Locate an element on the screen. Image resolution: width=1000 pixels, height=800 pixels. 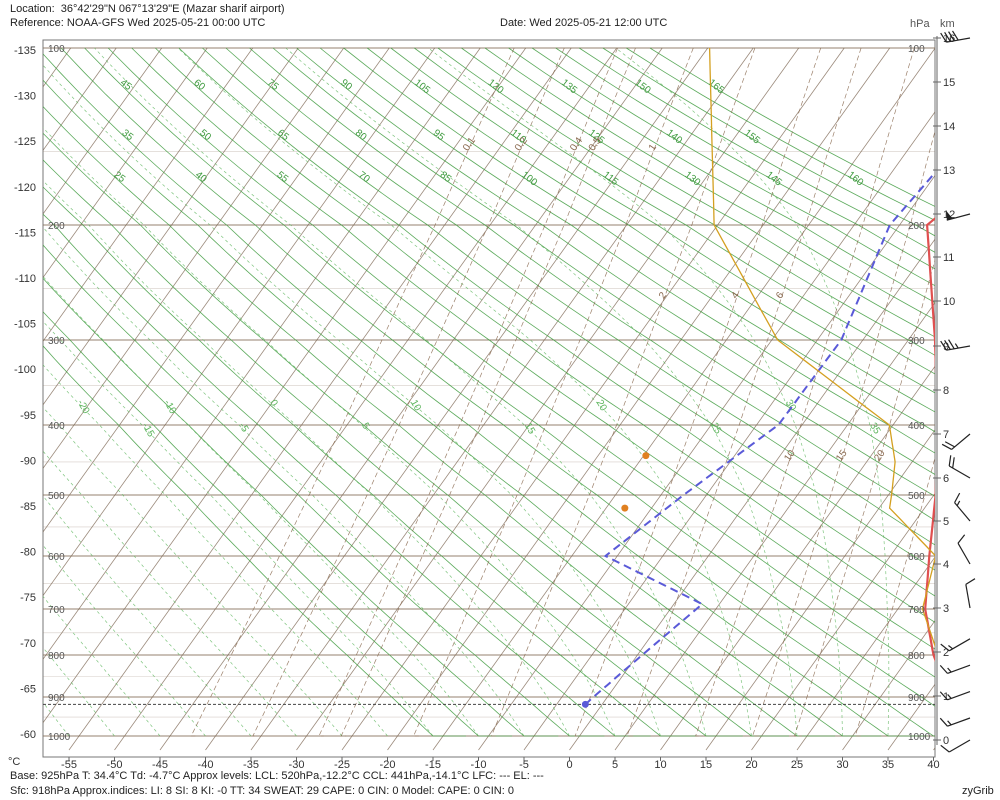
pressure-label-right: 900 is located at coordinates (916, 698).